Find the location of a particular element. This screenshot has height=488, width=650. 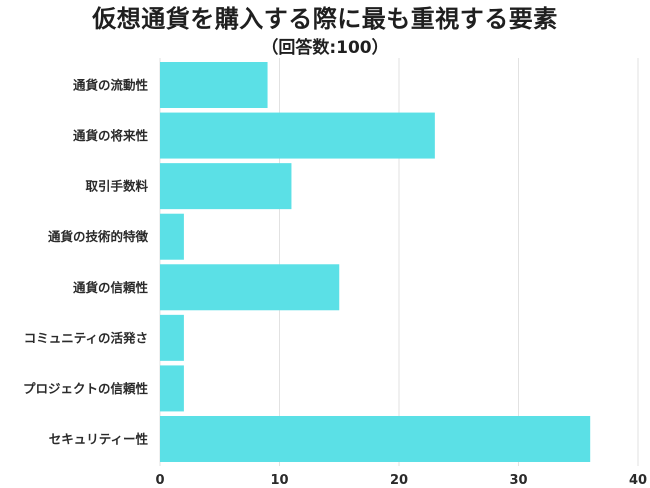

x-axis-tick-labels: 0 10 20 30 40 is located at coordinates (401, 480).